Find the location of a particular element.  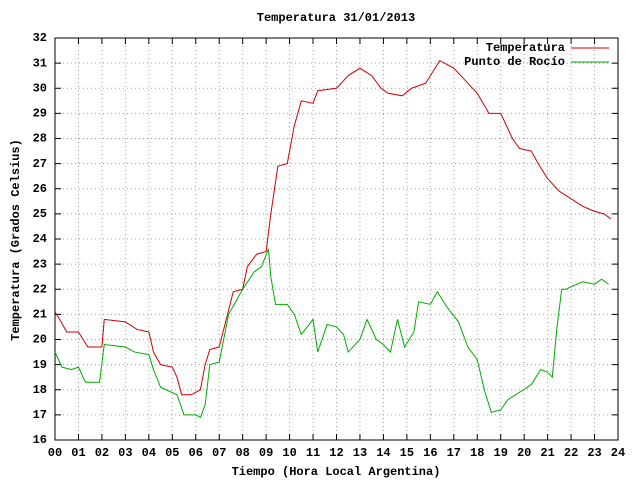

x-tick-label: 23 is located at coordinates (594, 453).